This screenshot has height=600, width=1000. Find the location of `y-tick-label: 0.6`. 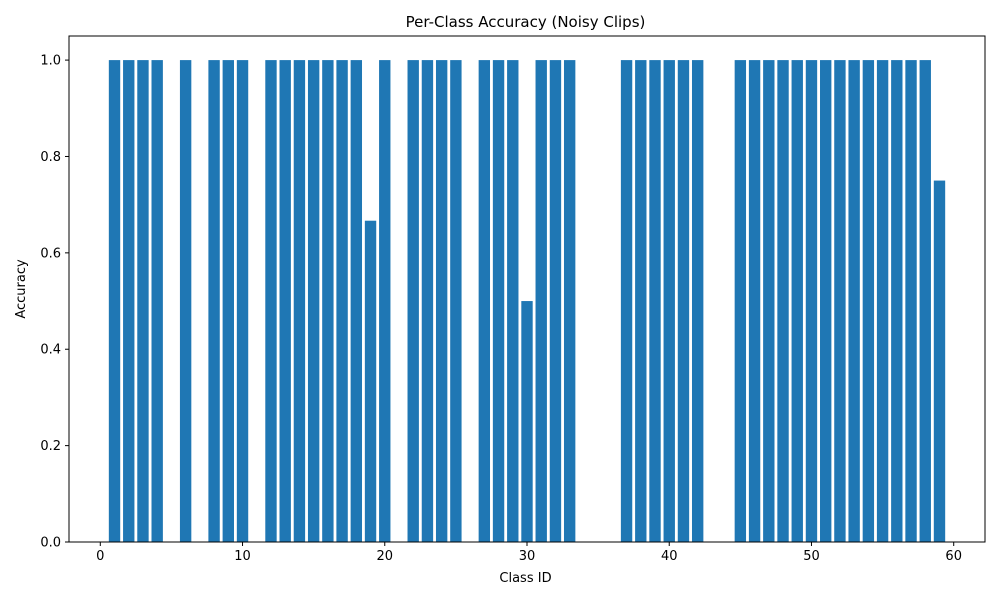

y-tick-label: 0.6 is located at coordinates (50, 253).